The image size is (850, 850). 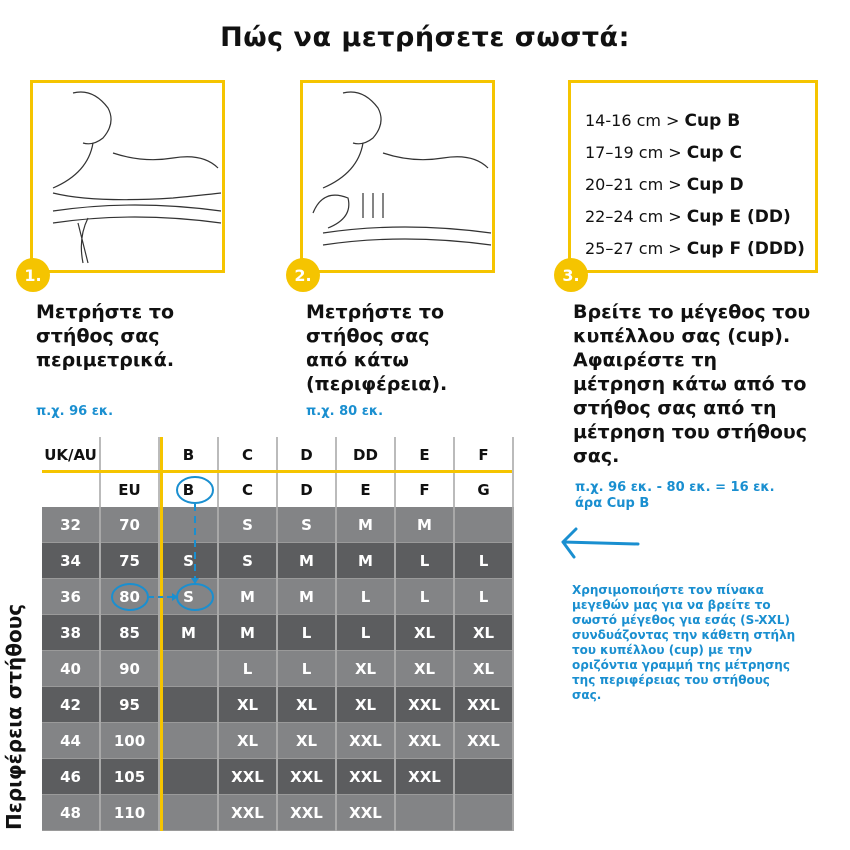 What do you see at coordinates (71, 596) in the screenshot?
I see `table-cell: 36` at bounding box center [71, 596].